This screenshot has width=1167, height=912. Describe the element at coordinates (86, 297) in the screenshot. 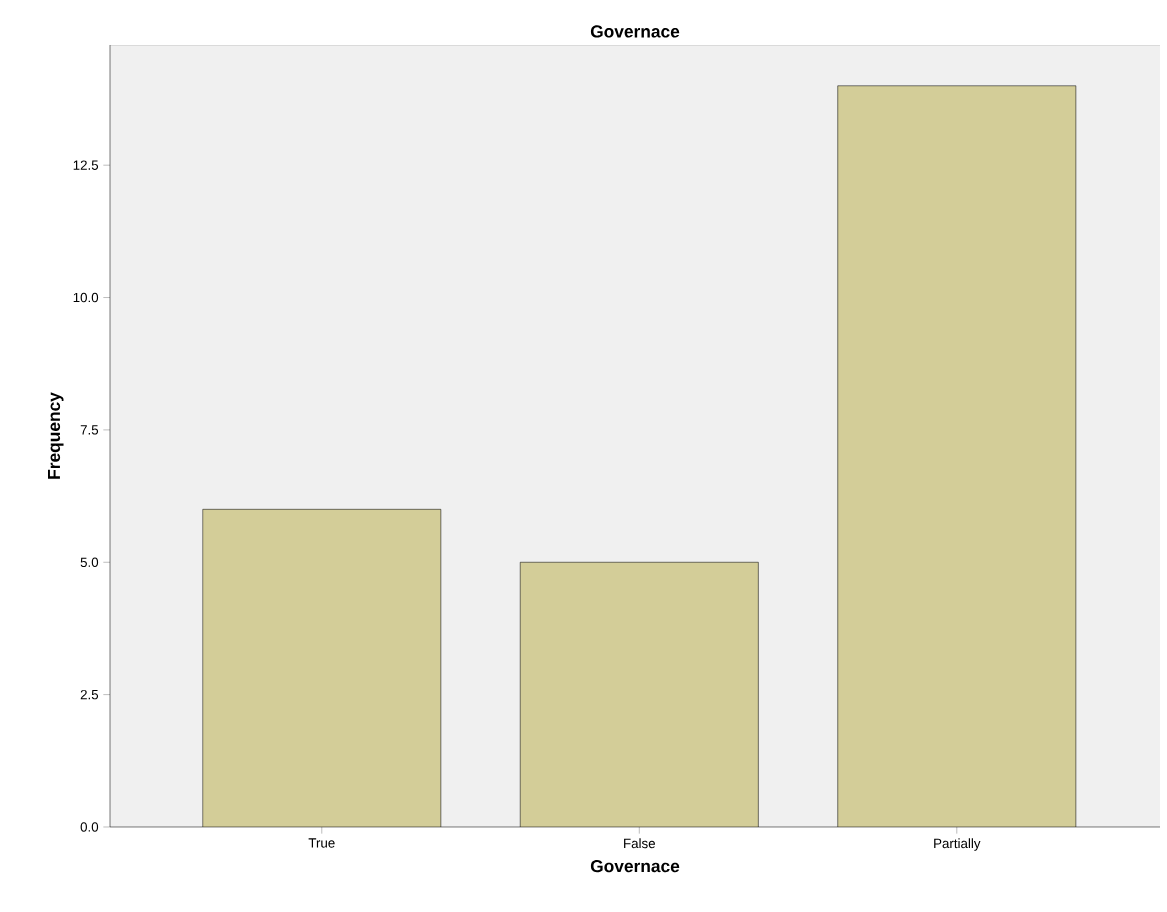

I see `y-tick-label: 10.0` at that location.